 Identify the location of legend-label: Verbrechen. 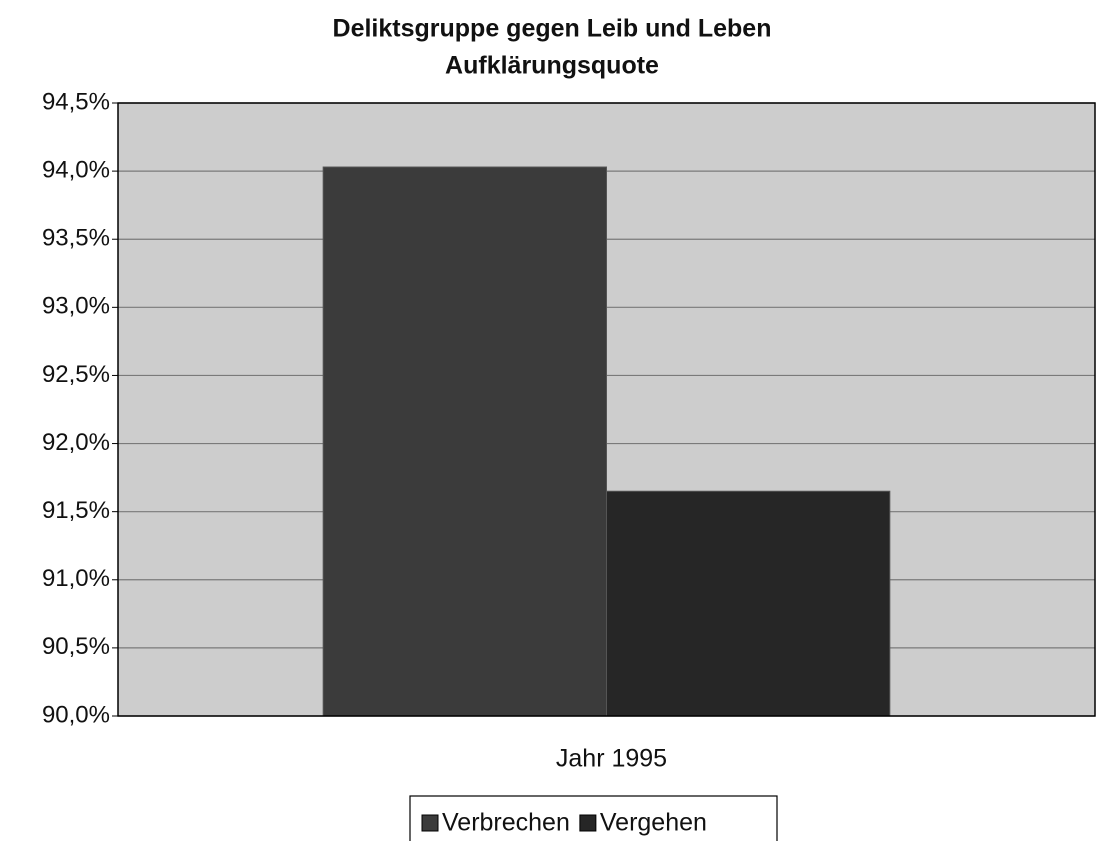
(506, 823).